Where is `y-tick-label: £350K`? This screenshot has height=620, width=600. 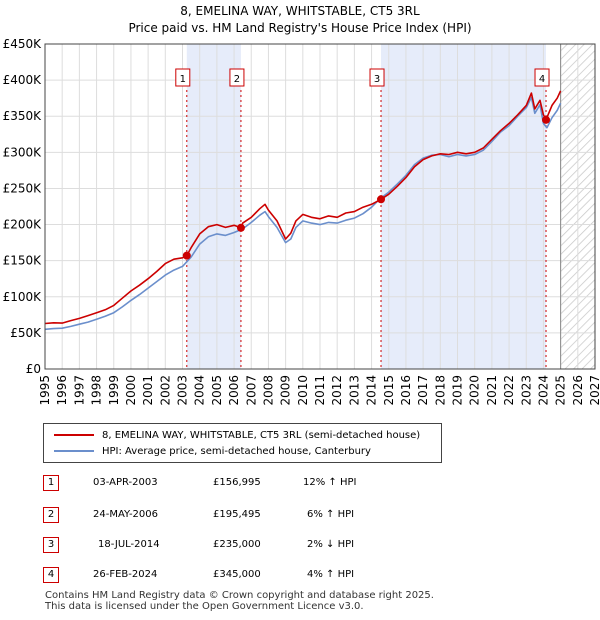
y-tick-label: £350K is located at coordinates (23, 116).